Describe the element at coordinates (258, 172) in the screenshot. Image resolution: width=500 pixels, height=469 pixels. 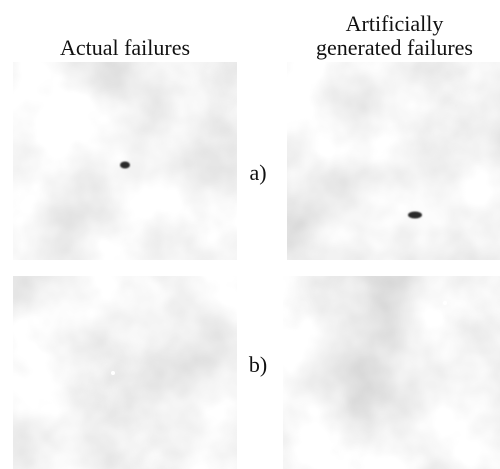
I see `row-label: a)` at that location.